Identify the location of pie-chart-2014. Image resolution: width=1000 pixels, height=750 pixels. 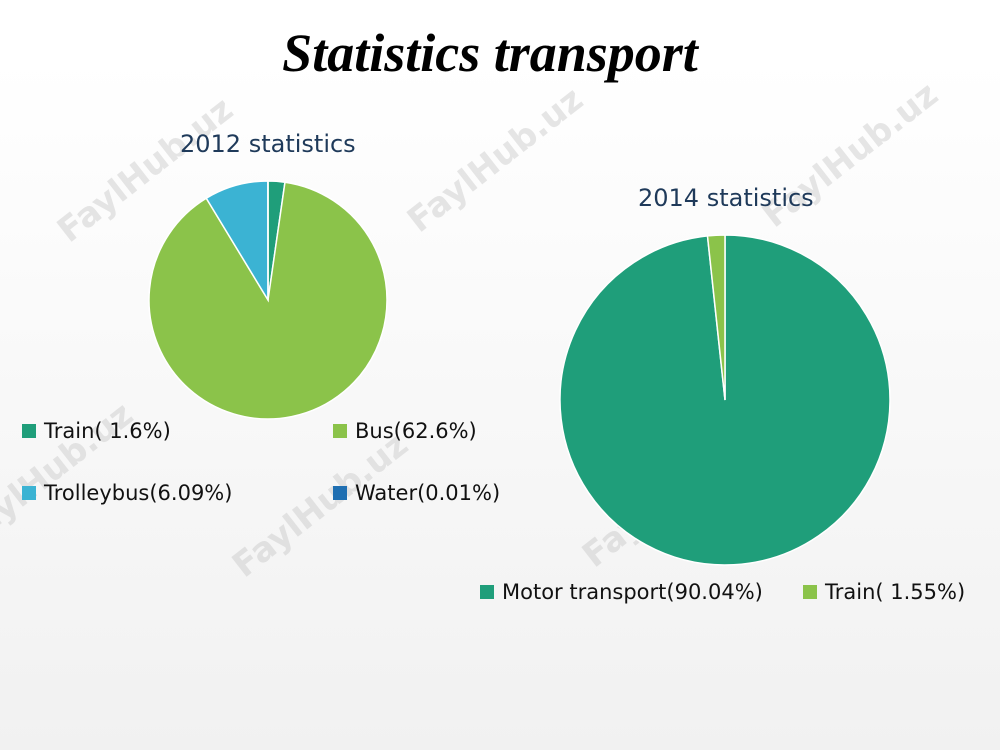
(725, 400).